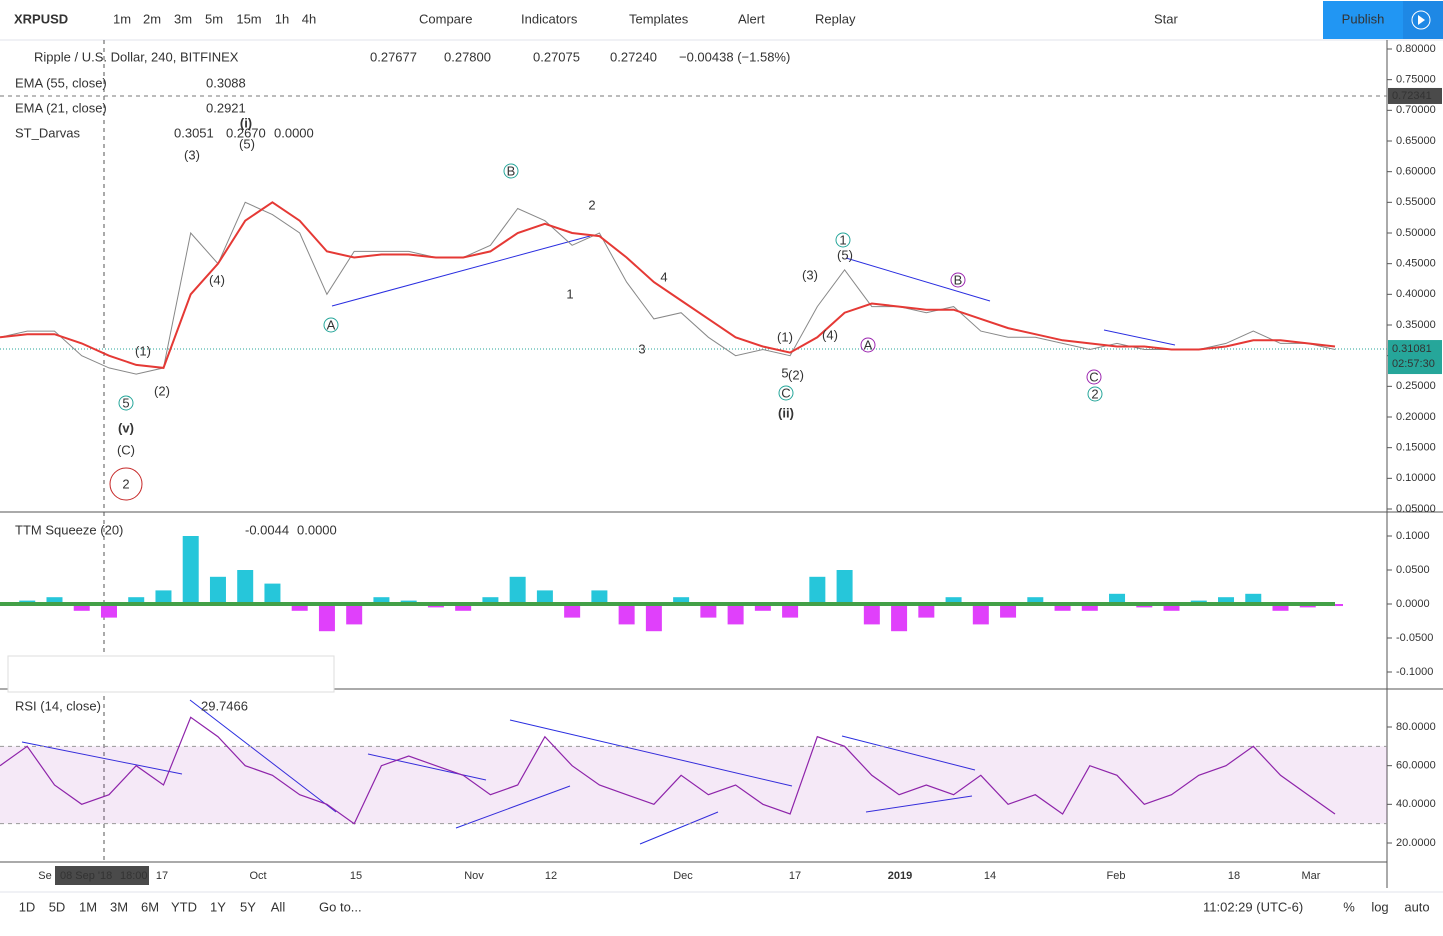 The width and height of the screenshot is (1443, 936). I want to click on publish-label: Publish, so click(1363, 18).